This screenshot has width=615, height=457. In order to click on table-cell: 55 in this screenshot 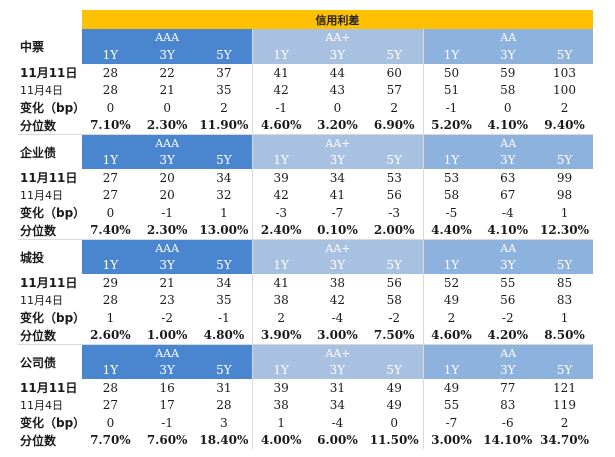, I will do `click(508, 282)`.